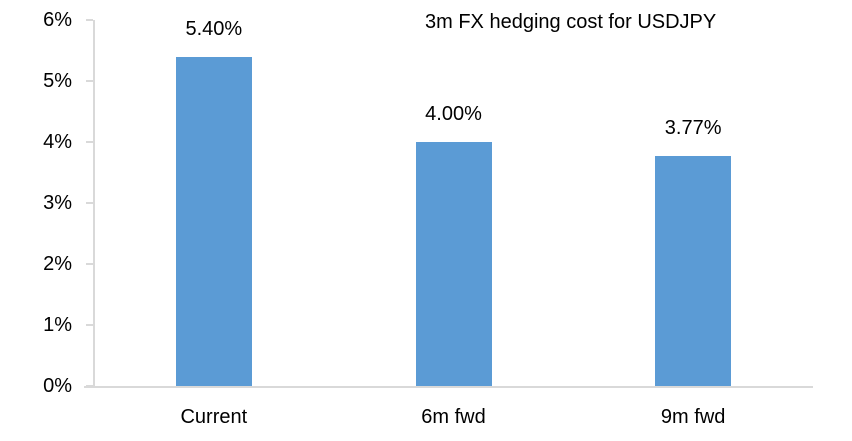  What do you see at coordinates (57, 20) in the screenshot?
I see `y-tick-label: 6%` at bounding box center [57, 20].